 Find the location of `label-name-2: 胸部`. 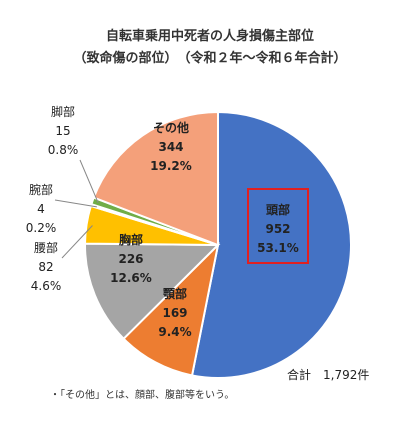

label-name-2: 胸部 is located at coordinates (131, 239).